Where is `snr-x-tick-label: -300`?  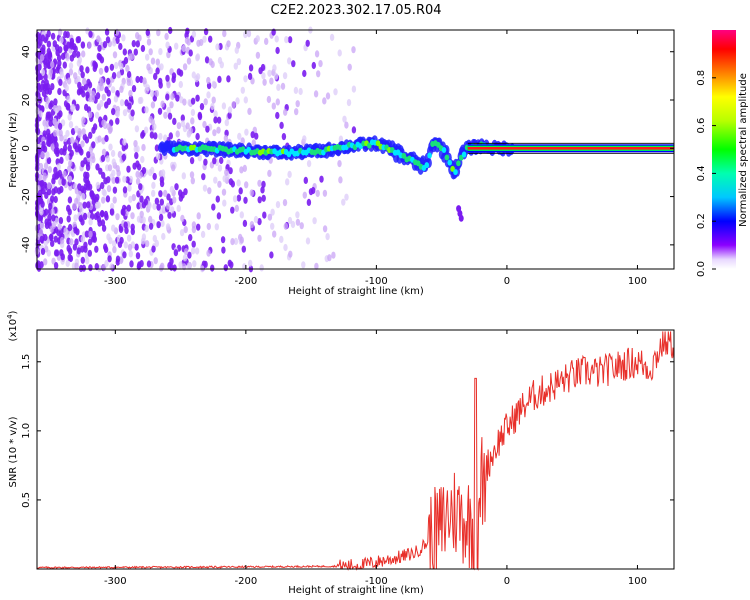 snr-x-tick-label: -300 is located at coordinates (115, 581).